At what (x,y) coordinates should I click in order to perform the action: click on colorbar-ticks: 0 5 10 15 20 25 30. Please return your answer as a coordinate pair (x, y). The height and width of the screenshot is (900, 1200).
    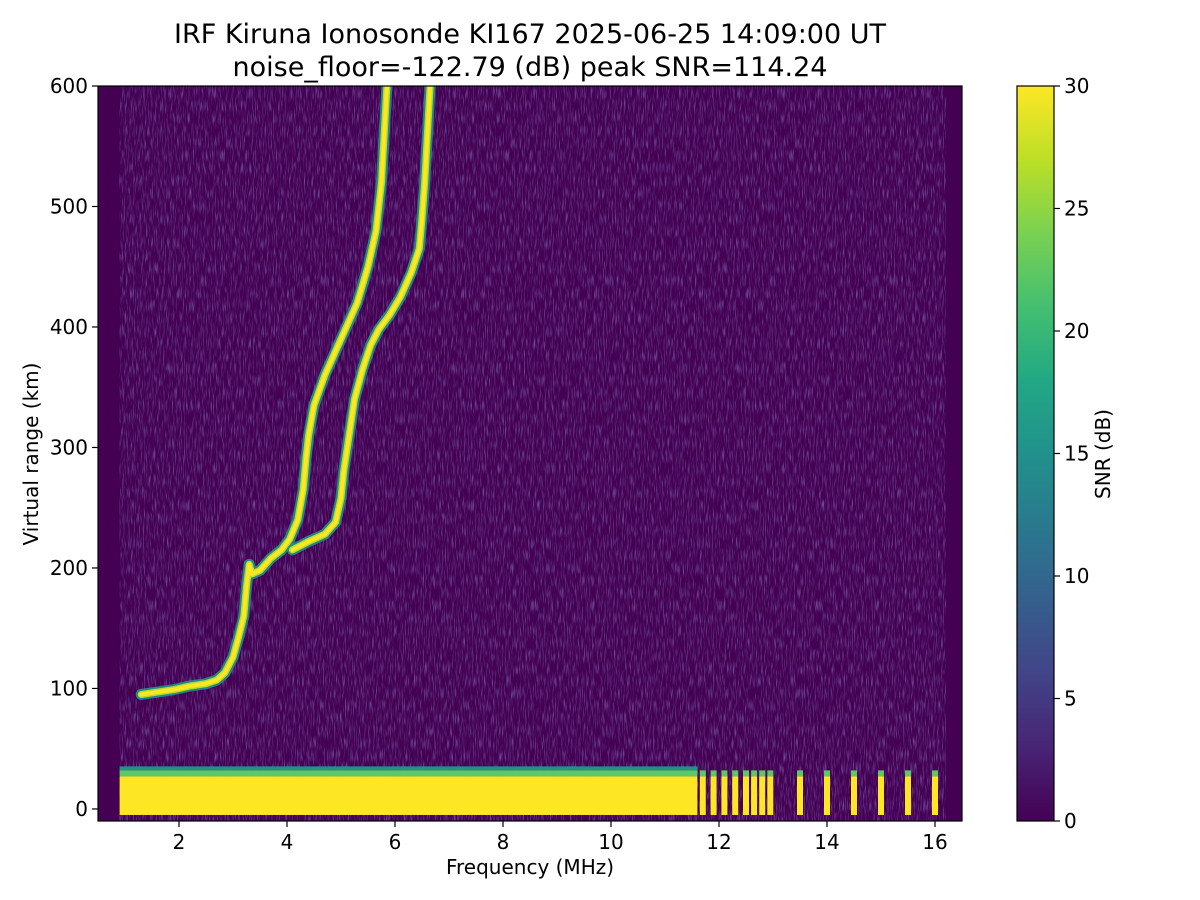
    Looking at the image, I should click on (1071, 453).